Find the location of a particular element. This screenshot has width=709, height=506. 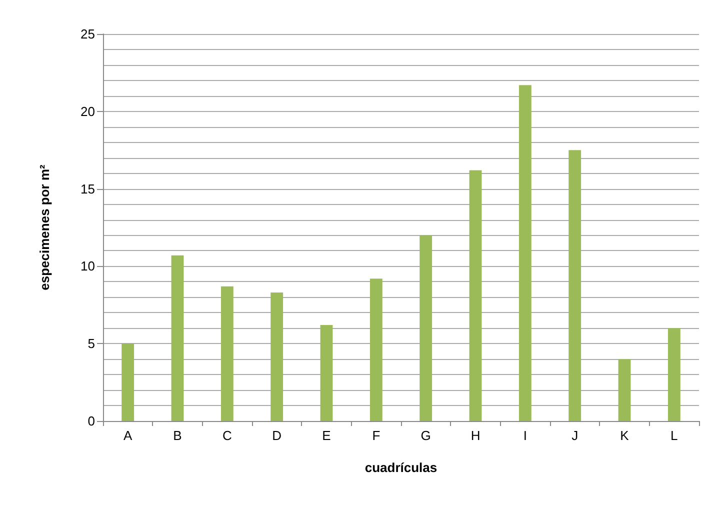

x-tick-label: I is located at coordinates (525, 435).